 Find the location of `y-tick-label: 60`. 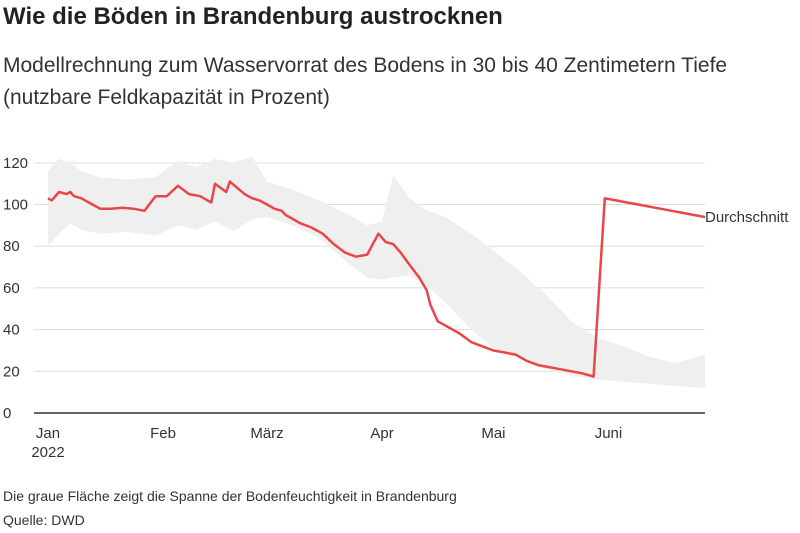

y-tick-label: 60 is located at coordinates (11, 288).